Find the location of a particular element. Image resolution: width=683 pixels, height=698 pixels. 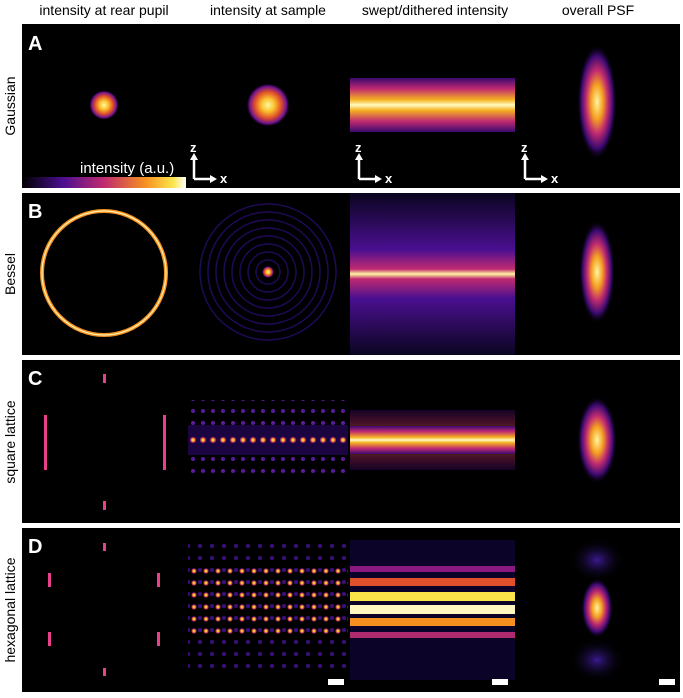

pupil-lines is located at coordinates (105, 442).